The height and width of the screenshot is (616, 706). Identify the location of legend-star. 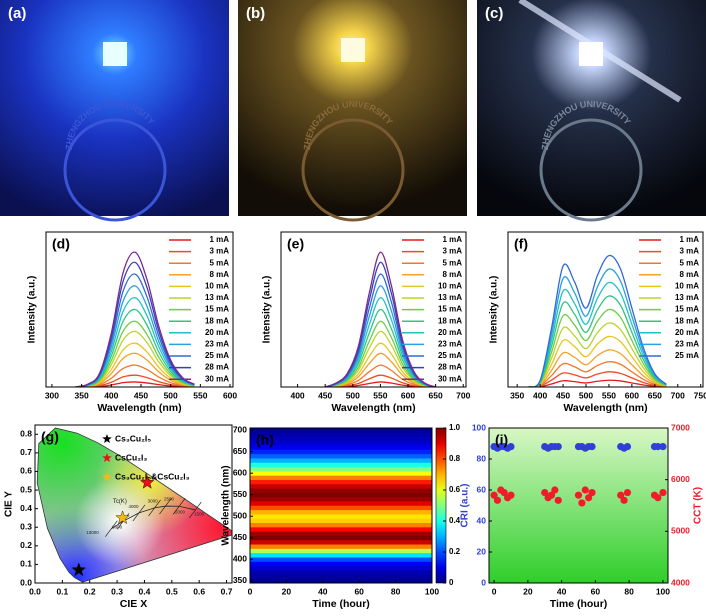
(107, 457).